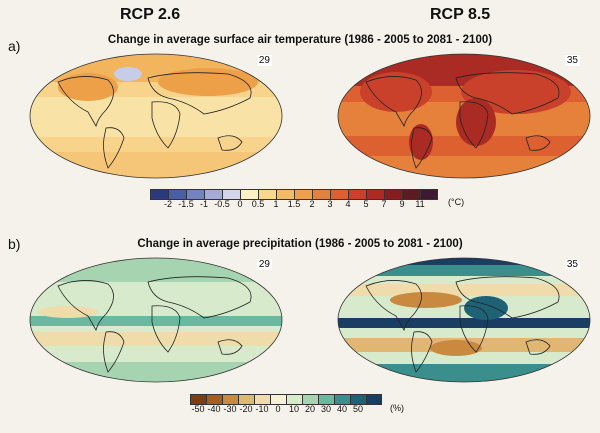 Image resolution: width=600 pixels, height=433 pixels. I want to click on colorbar-tick-label: -1.5, so click(186, 204).